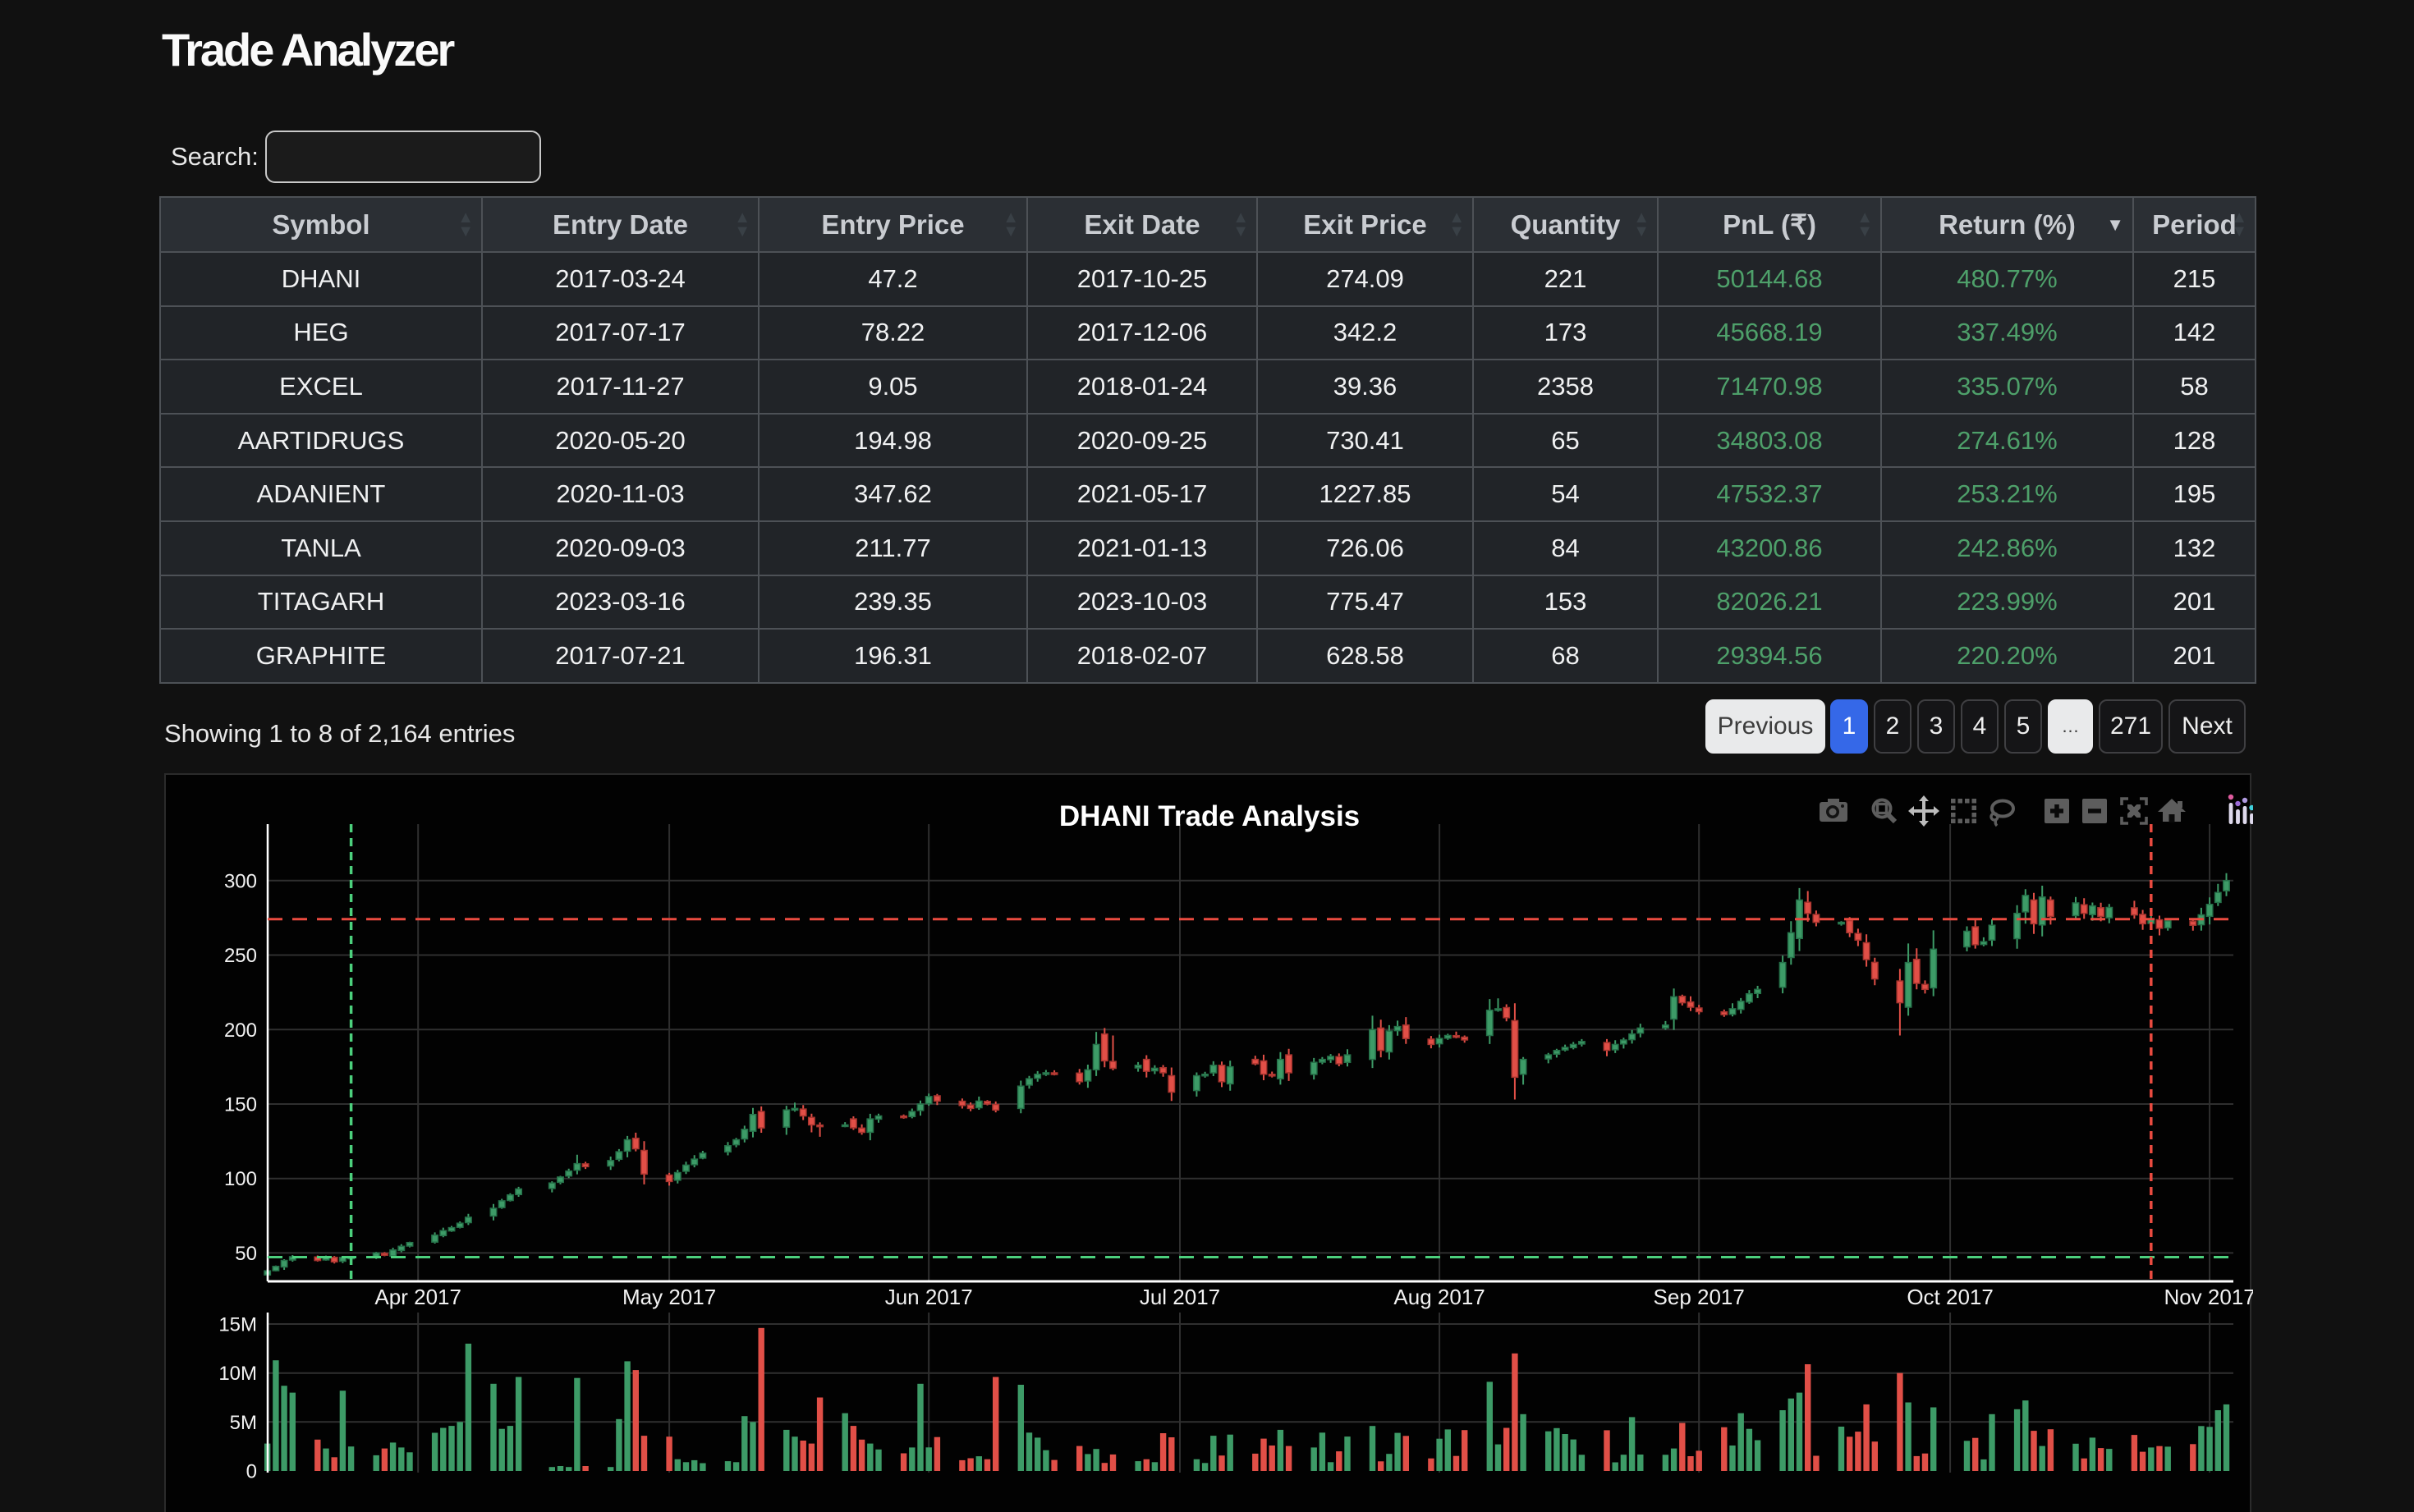  Describe the element at coordinates (241, 1105) in the screenshot. I see `svg-text: 150` at that location.